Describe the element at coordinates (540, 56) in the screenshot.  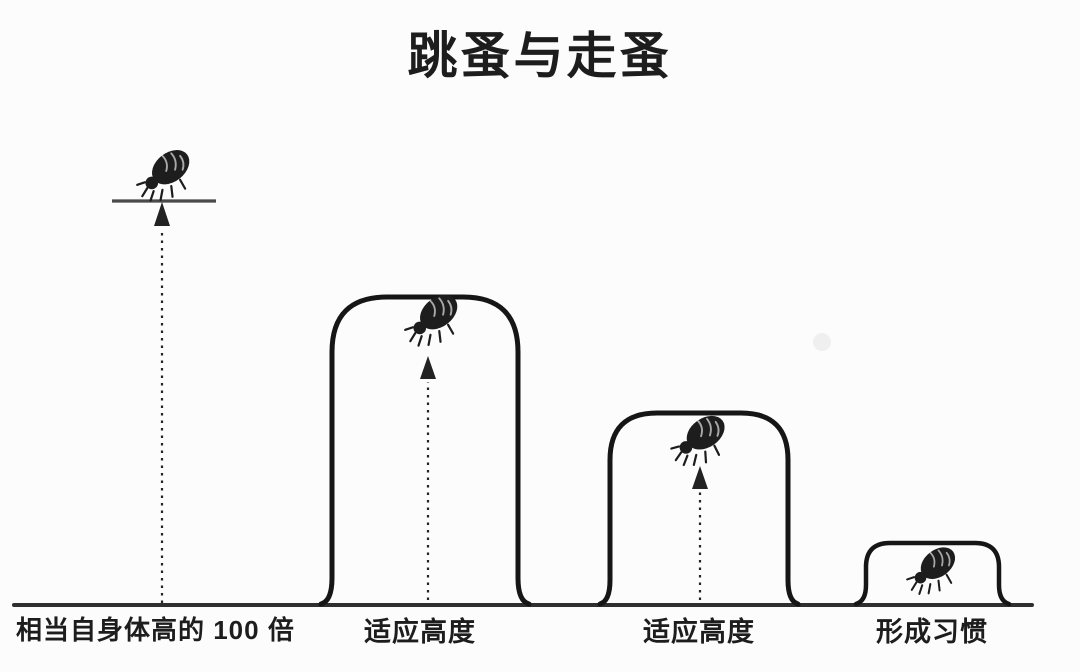
I see `diagram-title: 跳蚤与走蚤` at that location.